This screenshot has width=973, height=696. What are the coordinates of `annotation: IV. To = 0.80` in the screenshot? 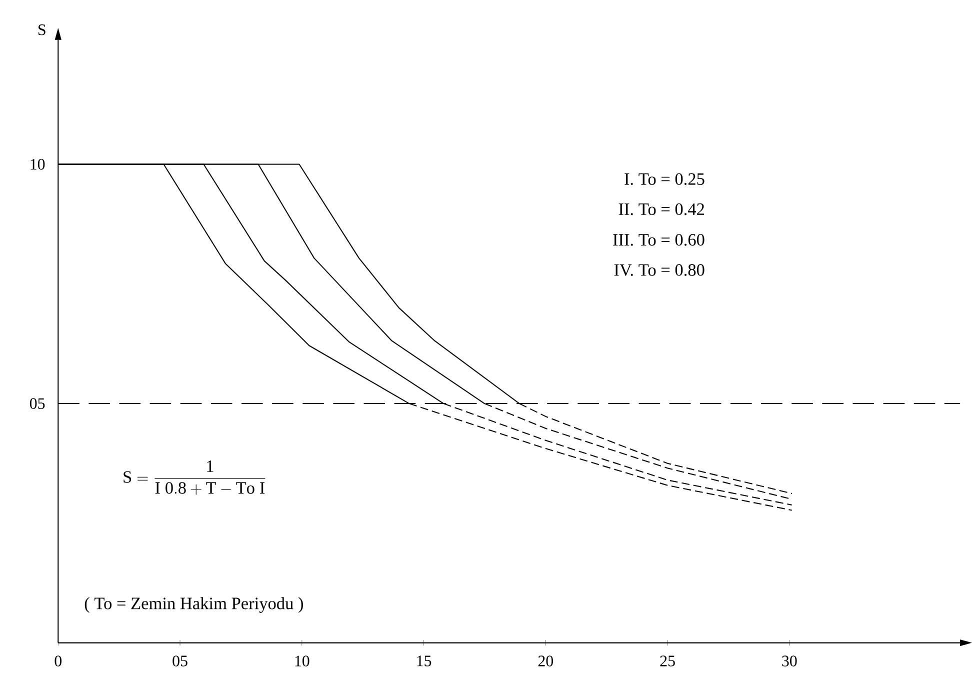 It's located at (659, 270).